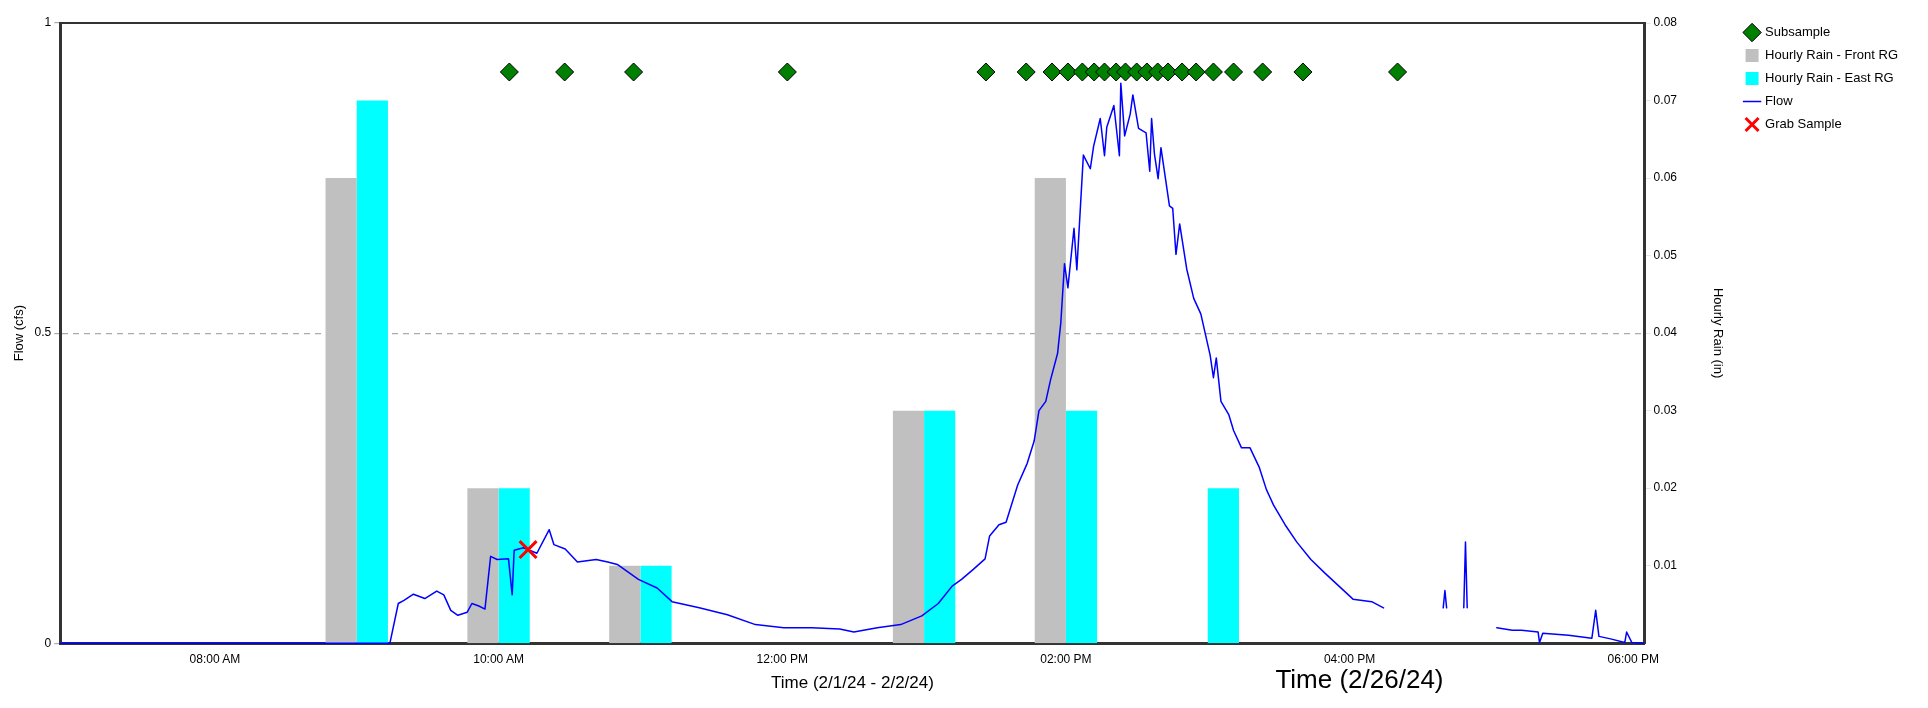 The image size is (1928, 708). I want to click on x-tick-label: 08:00 AM, so click(215, 658).